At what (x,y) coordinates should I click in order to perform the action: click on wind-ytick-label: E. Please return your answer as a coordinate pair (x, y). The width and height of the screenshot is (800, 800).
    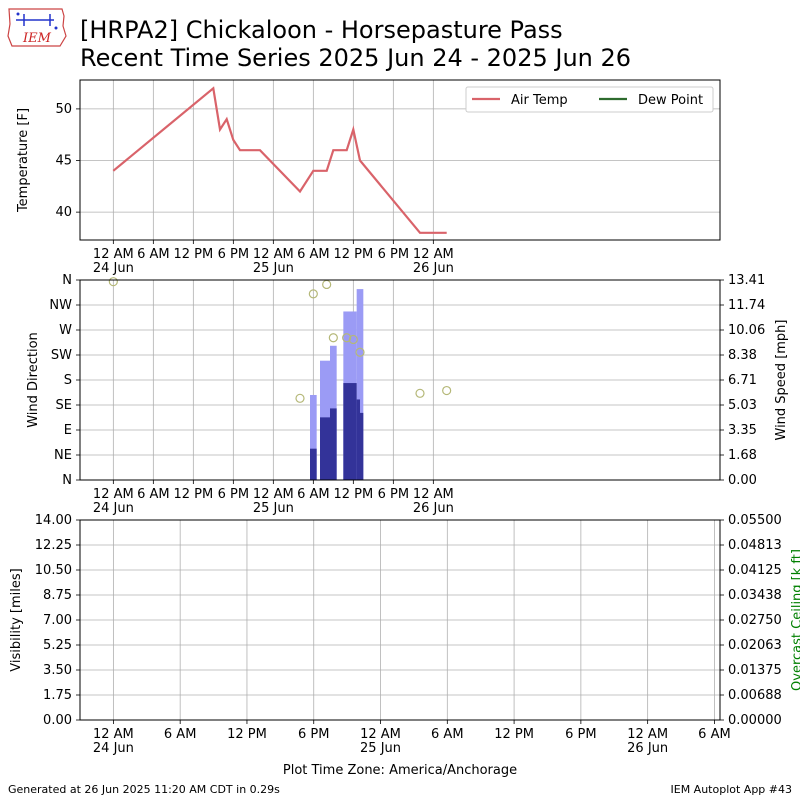
    Looking at the image, I should click on (68, 430).